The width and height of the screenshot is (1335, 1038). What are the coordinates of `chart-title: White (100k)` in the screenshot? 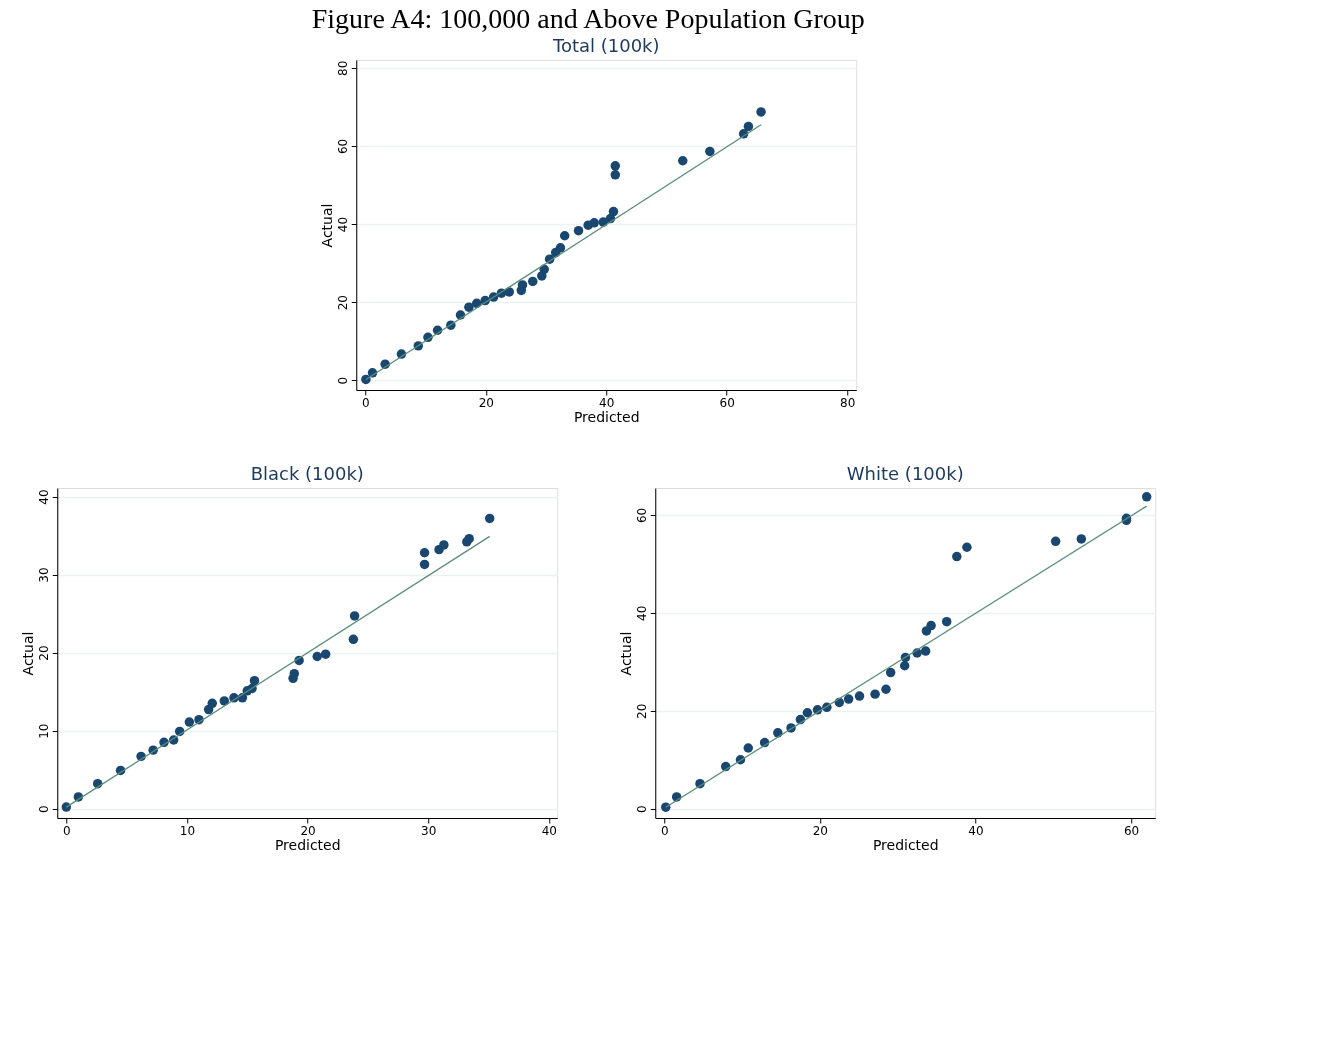 It's located at (905, 473).